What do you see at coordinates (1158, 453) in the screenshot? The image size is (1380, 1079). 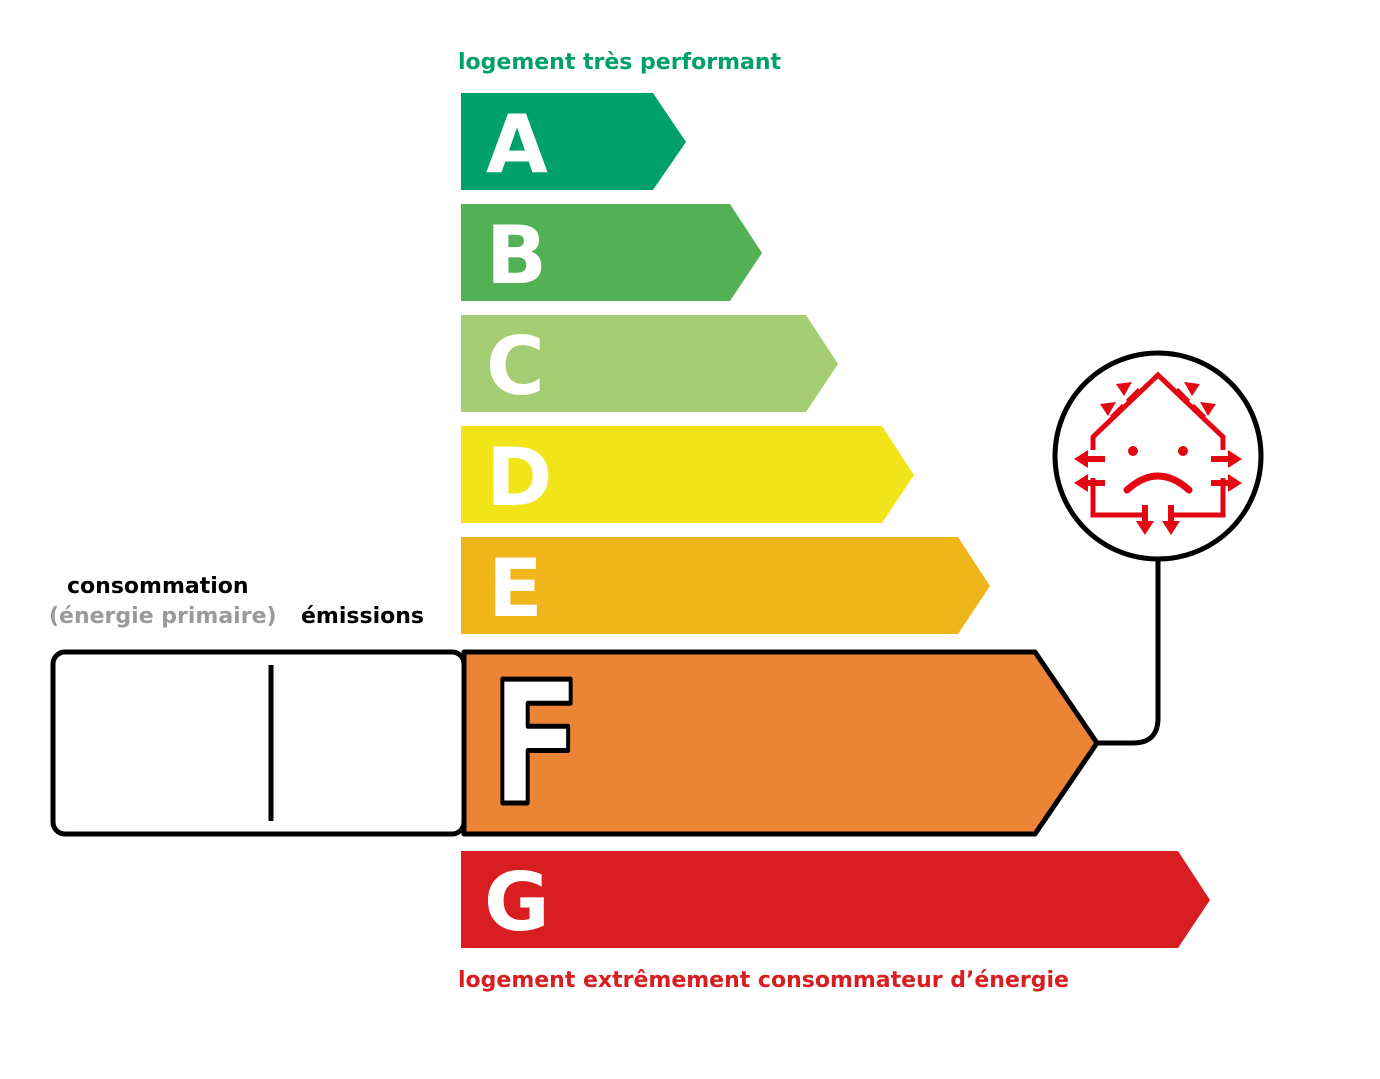 I see `sad-house-heat-loss-icon` at bounding box center [1158, 453].